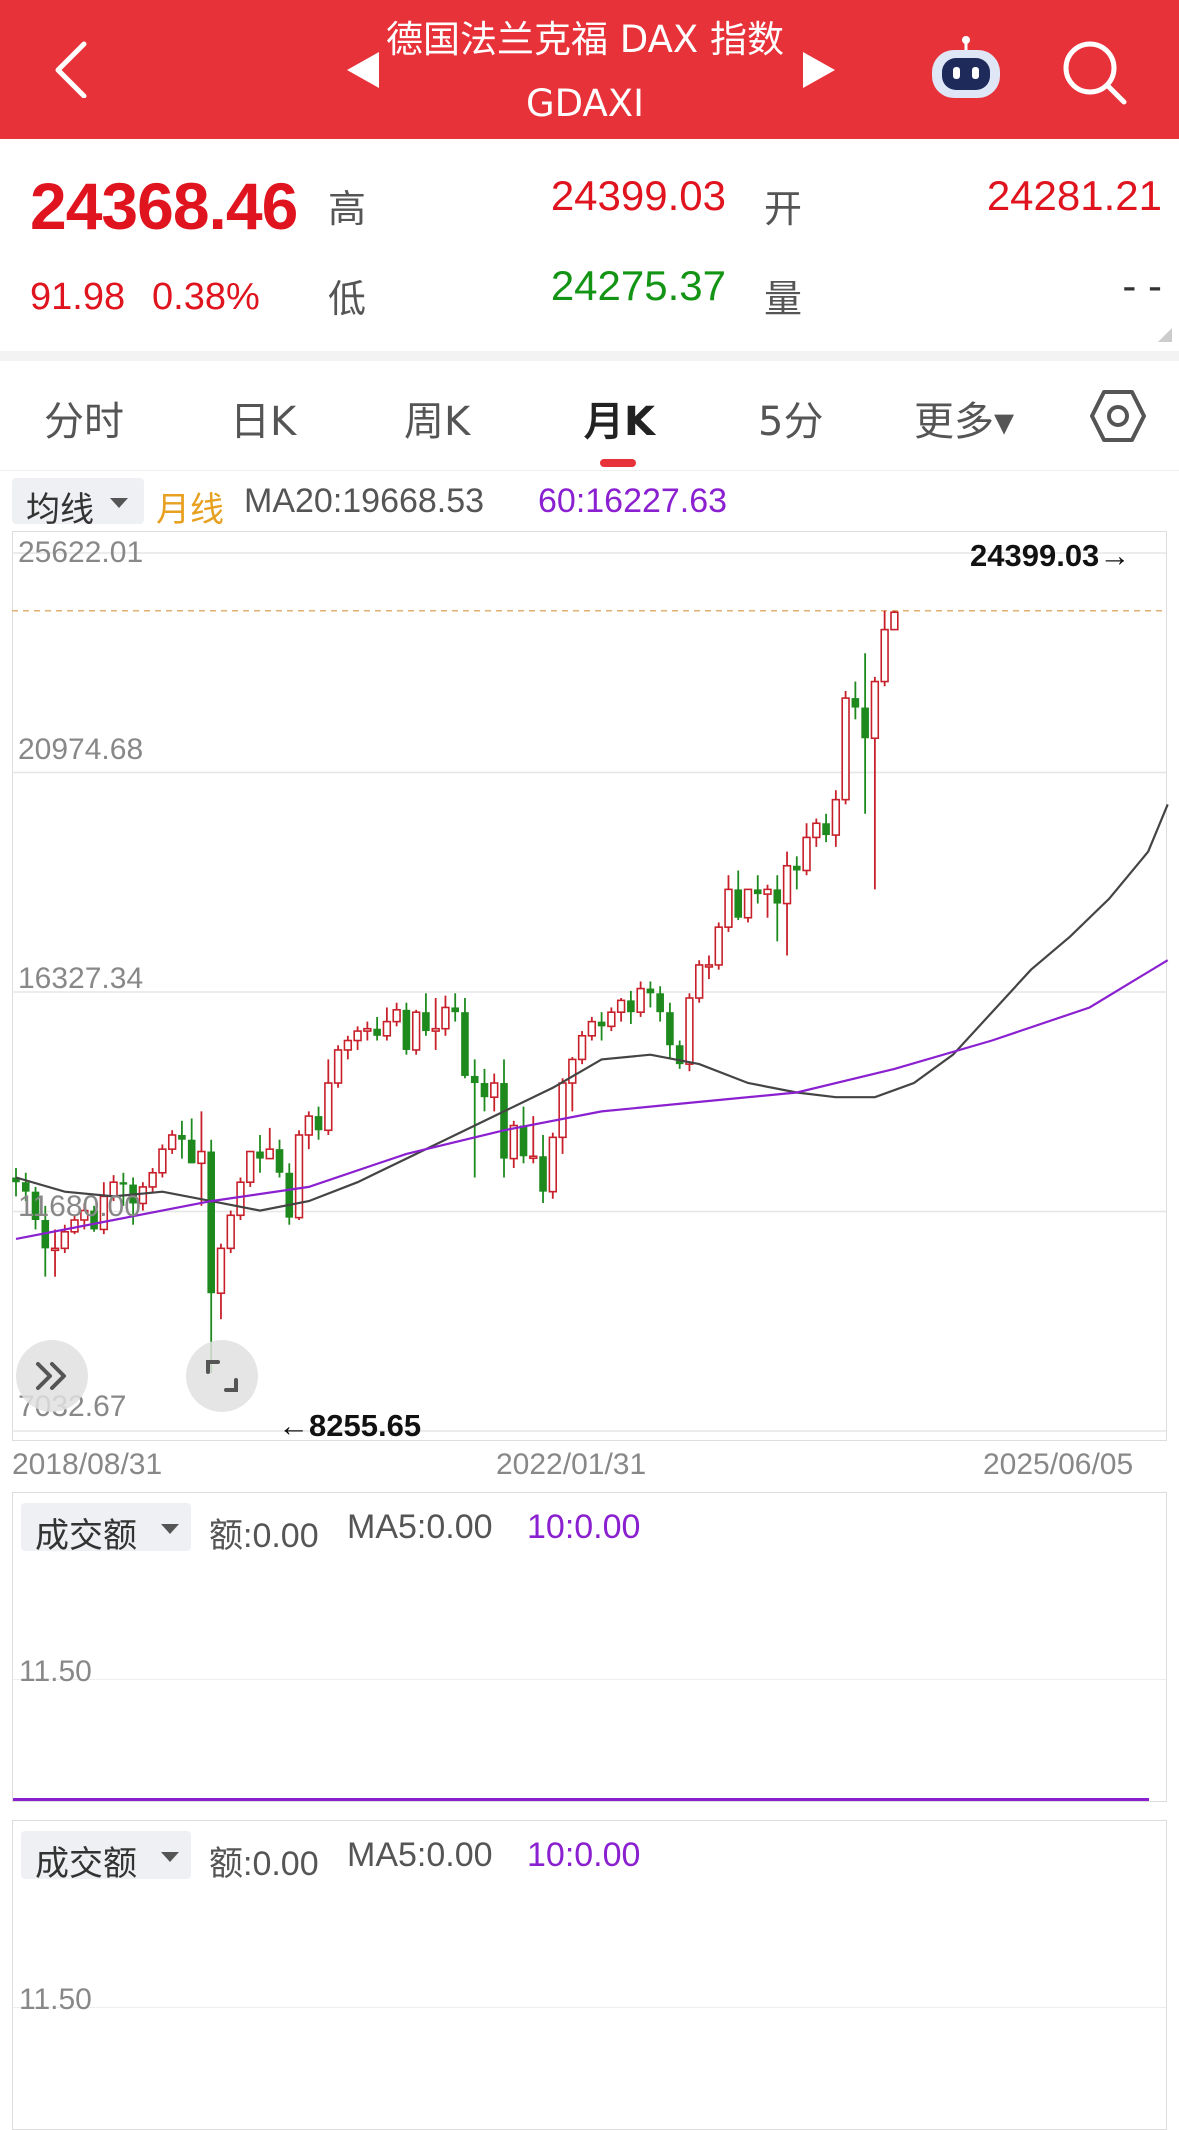 The image size is (1179, 2130). Describe the element at coordinates (589, 1679) in the screenshot. I see `grid-line` at that location.